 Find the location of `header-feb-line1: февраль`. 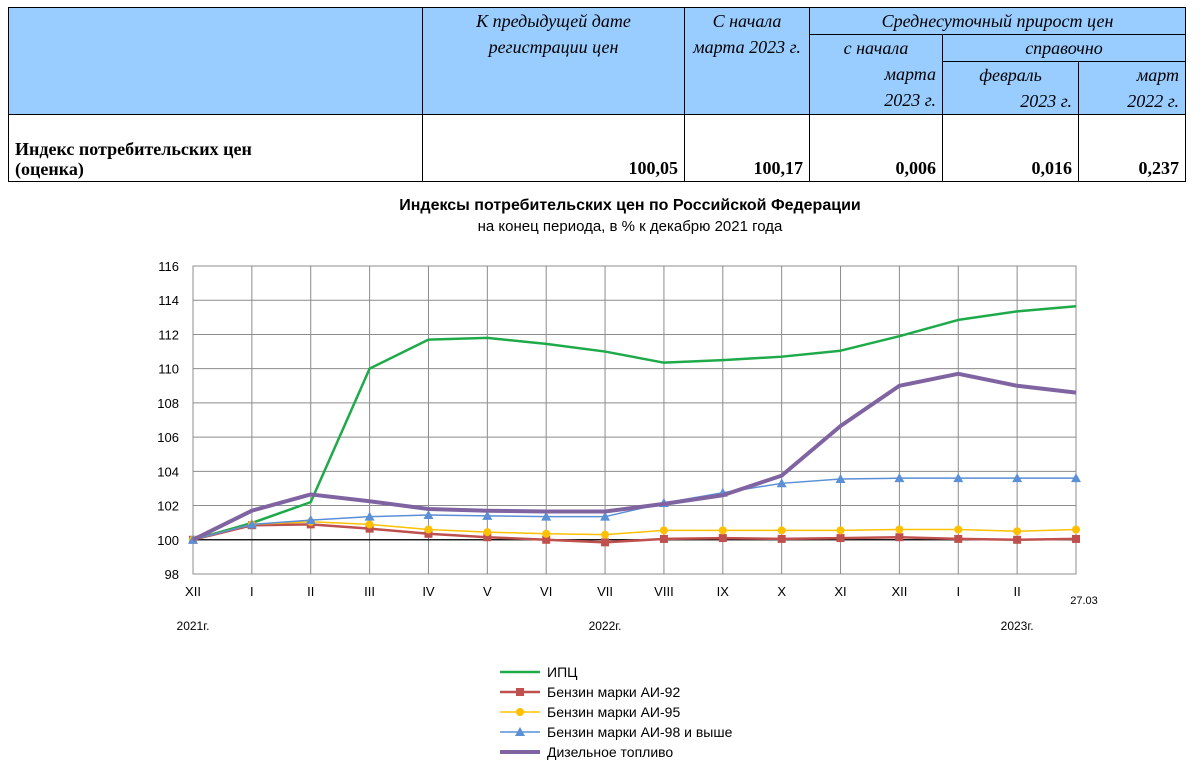

header-feb-line1: февраль is located at coordinates (1010, 75).